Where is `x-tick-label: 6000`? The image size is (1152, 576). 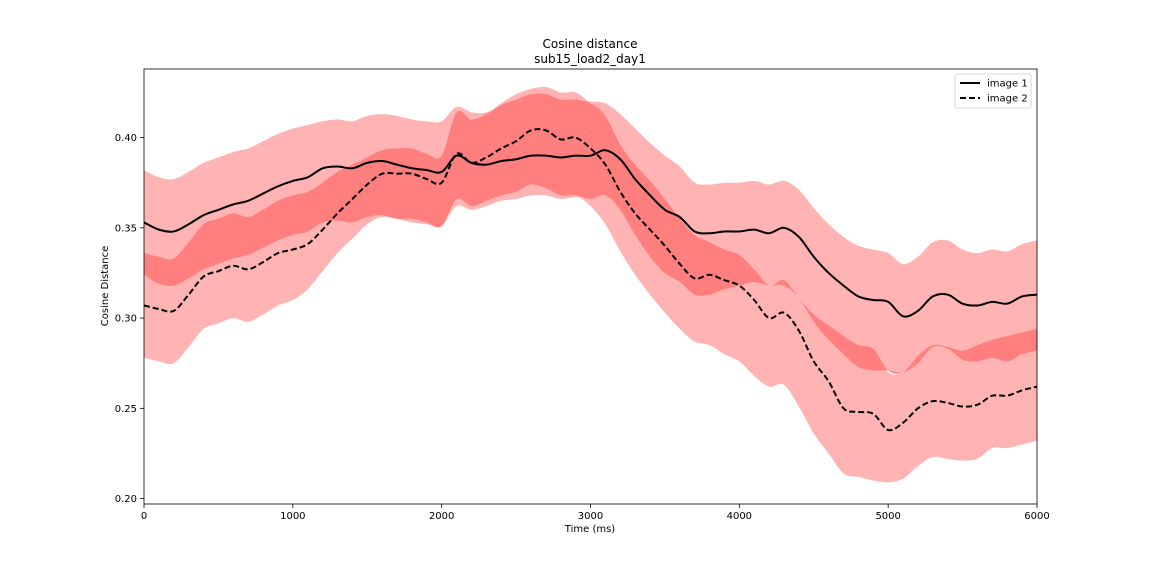 x-tick-label: 6000 is located at coordinates (1036, 516).